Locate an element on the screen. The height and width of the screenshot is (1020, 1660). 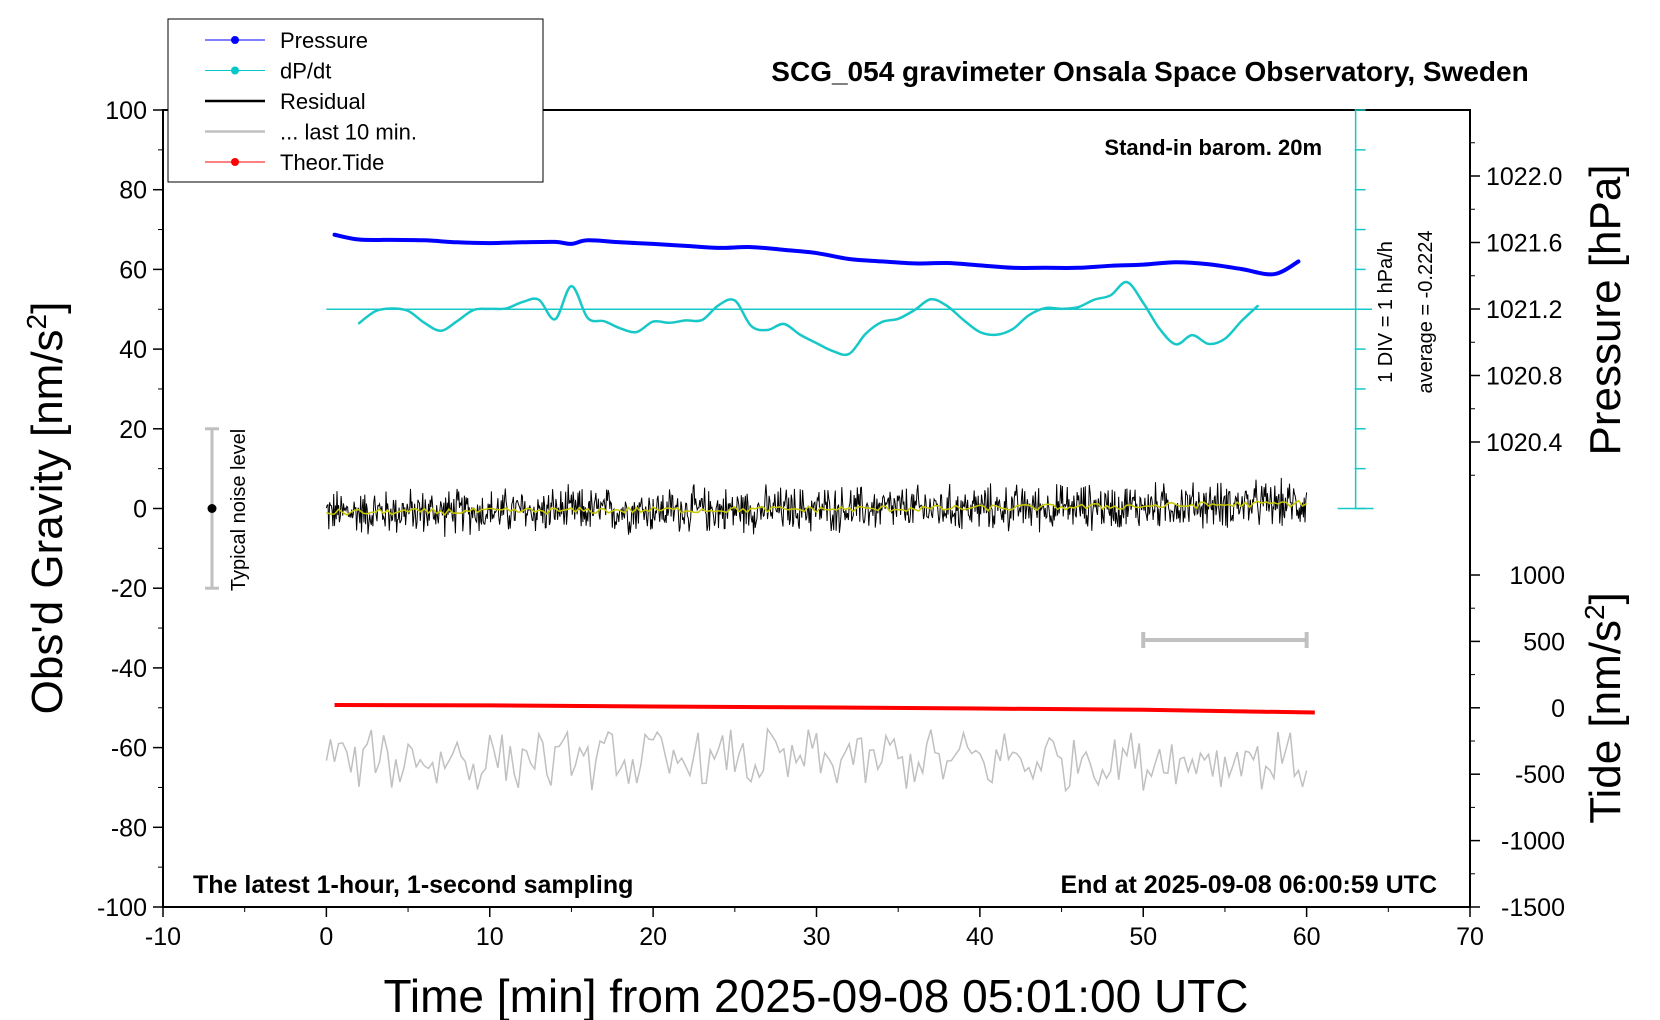
gravity-axis-label-sup: 2 is located at coordinates (36, 322).